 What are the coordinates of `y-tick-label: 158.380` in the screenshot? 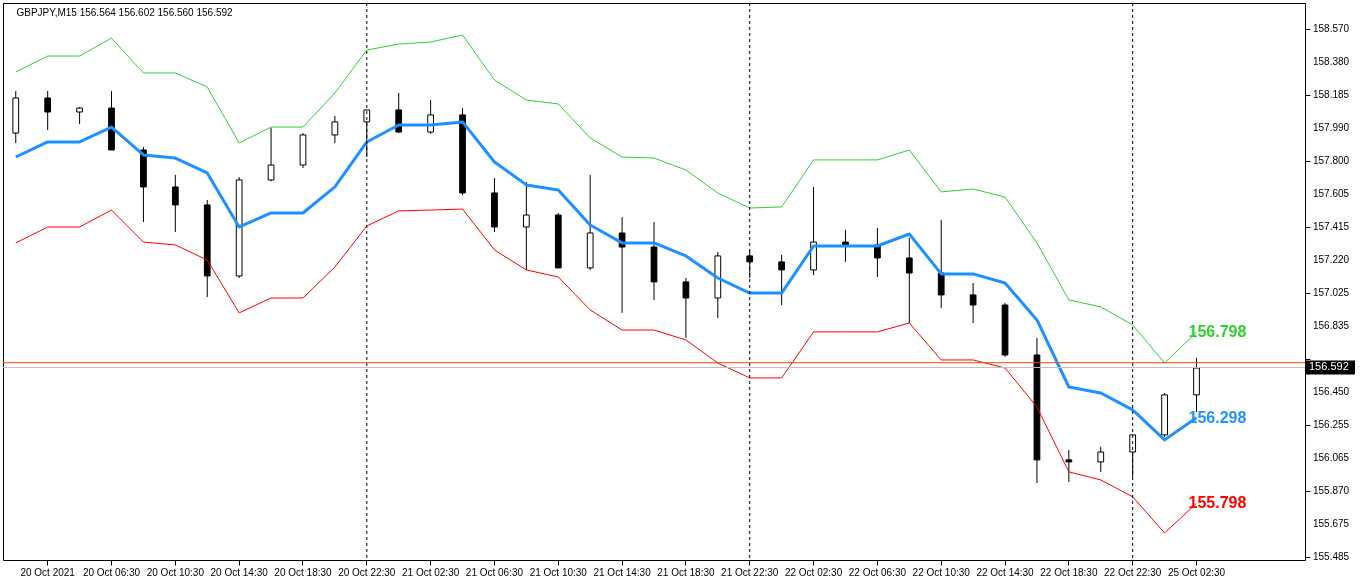 It's located at (1331, 61).